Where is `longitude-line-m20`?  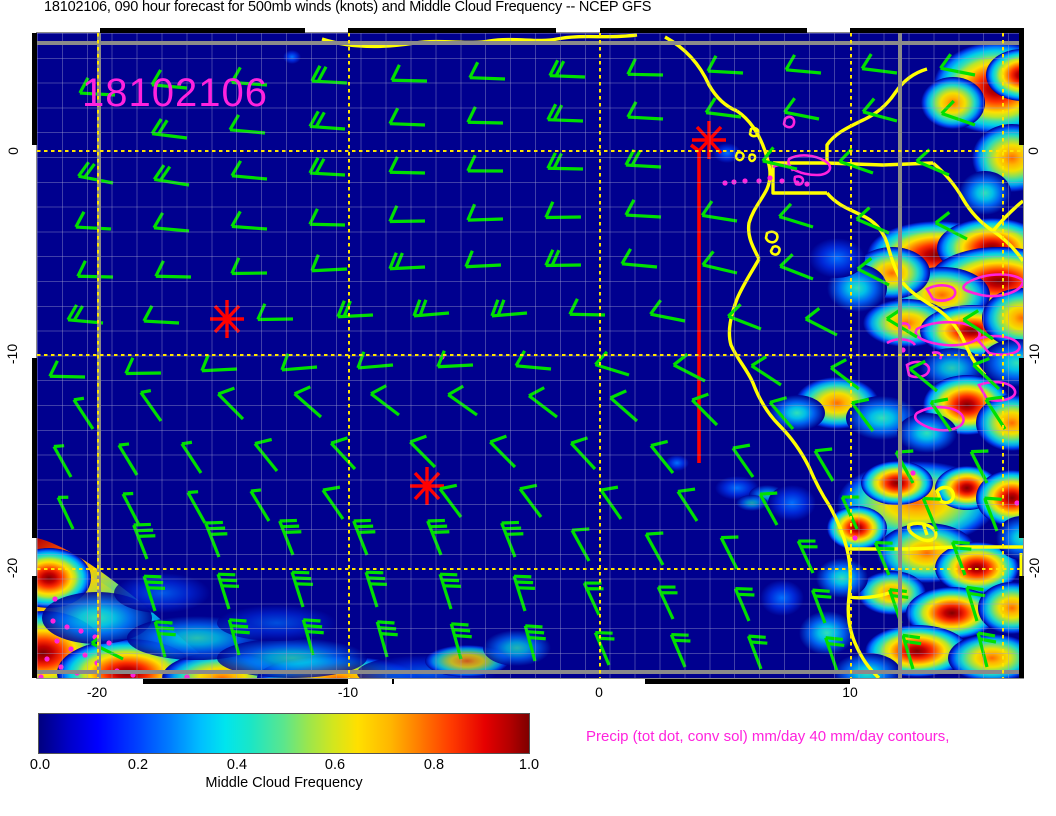 longitude-line-m20 is located at coordinates (98, 355).